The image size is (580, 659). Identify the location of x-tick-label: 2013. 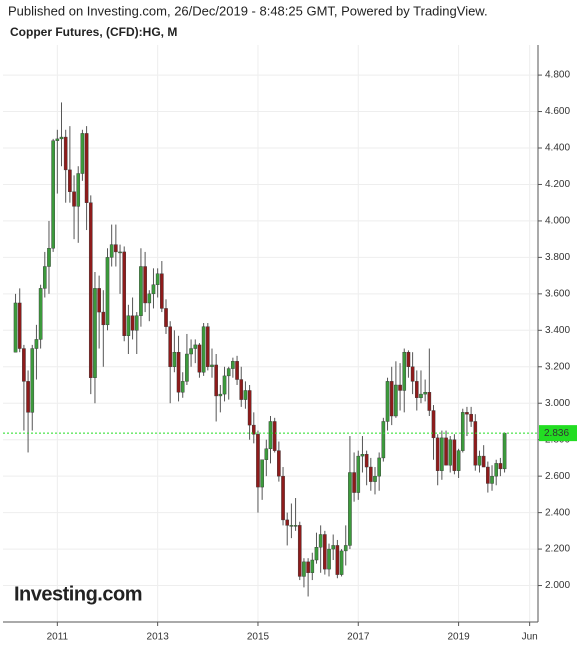
(158, 637).